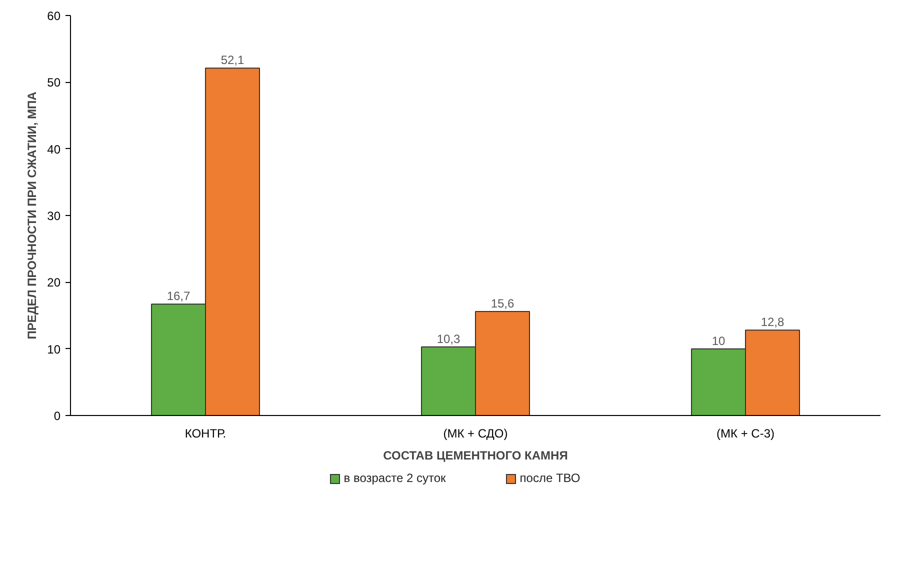 This screenshot has height=580, width=916. I want to click on legend-label: после ТВО, so click(550, 478).